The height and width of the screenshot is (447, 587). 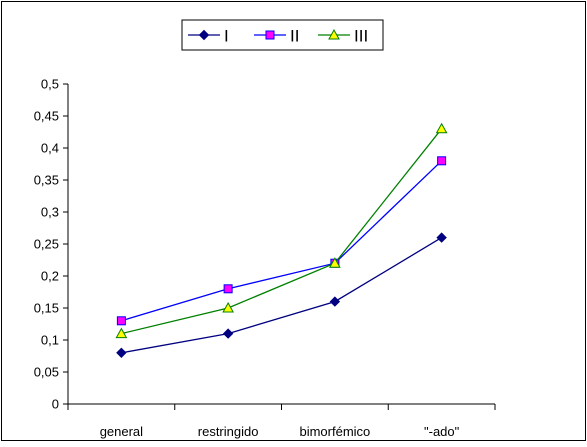 What do you see at coordinates (50, 84) in the screenshot?
I see `y-tick-label: 0,5` at bounding box center [50, 84].